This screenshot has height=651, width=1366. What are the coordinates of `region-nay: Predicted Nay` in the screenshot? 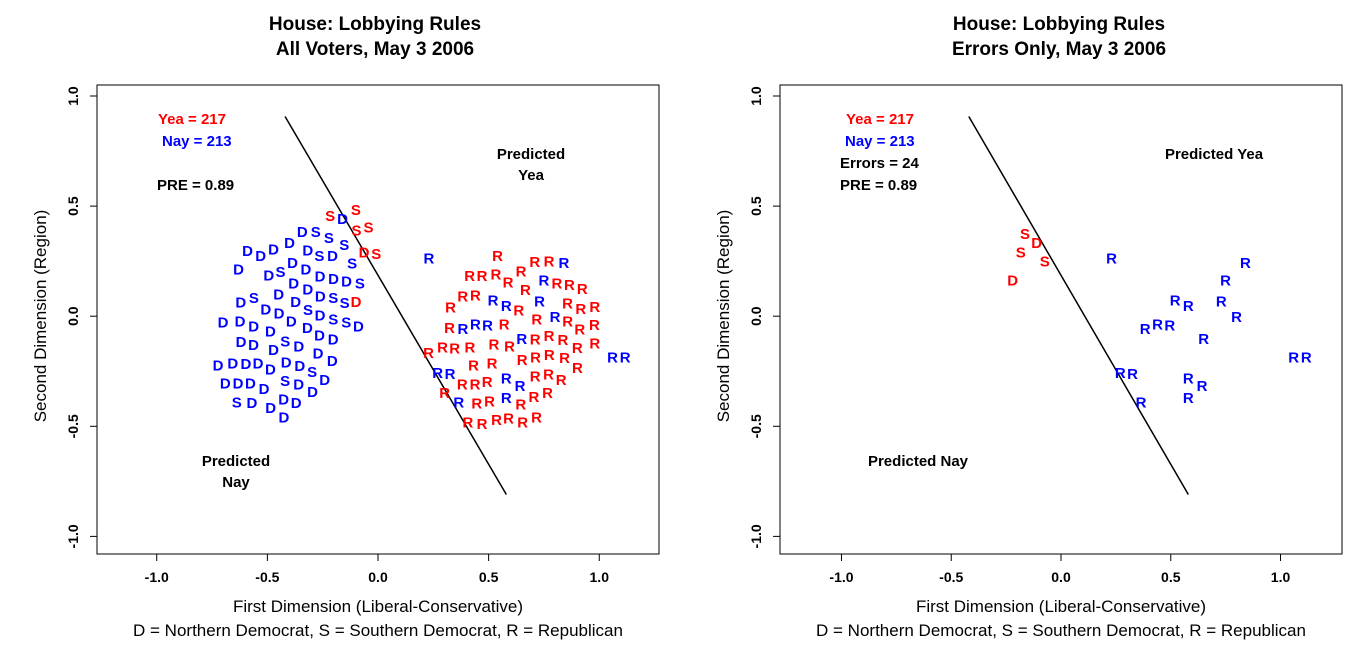 It's located at (918, 461).